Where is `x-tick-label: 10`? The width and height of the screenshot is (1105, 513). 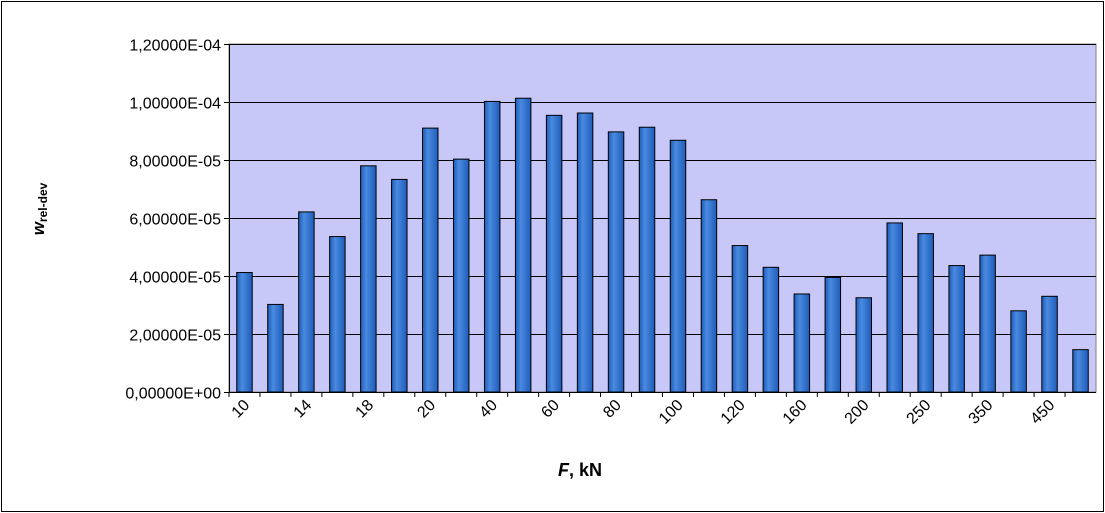
x-tick-label: 10 is located at coordinates (241, 409).